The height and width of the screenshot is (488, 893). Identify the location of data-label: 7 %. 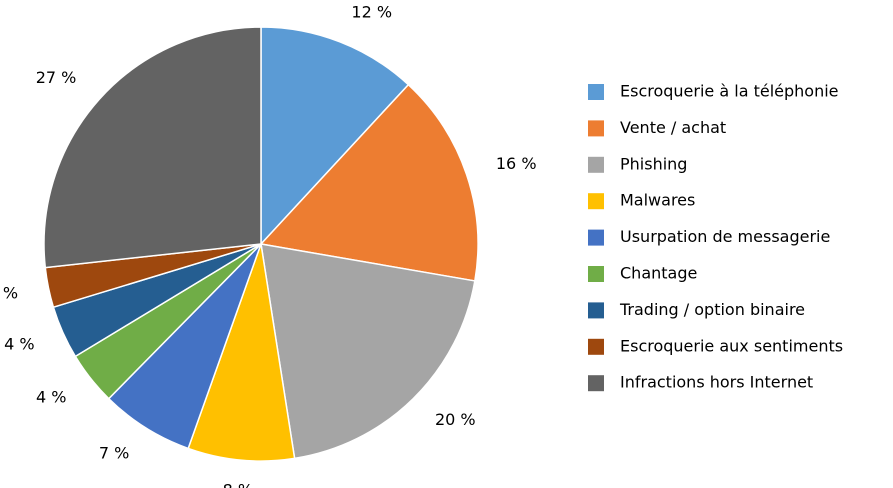
(114, 453).